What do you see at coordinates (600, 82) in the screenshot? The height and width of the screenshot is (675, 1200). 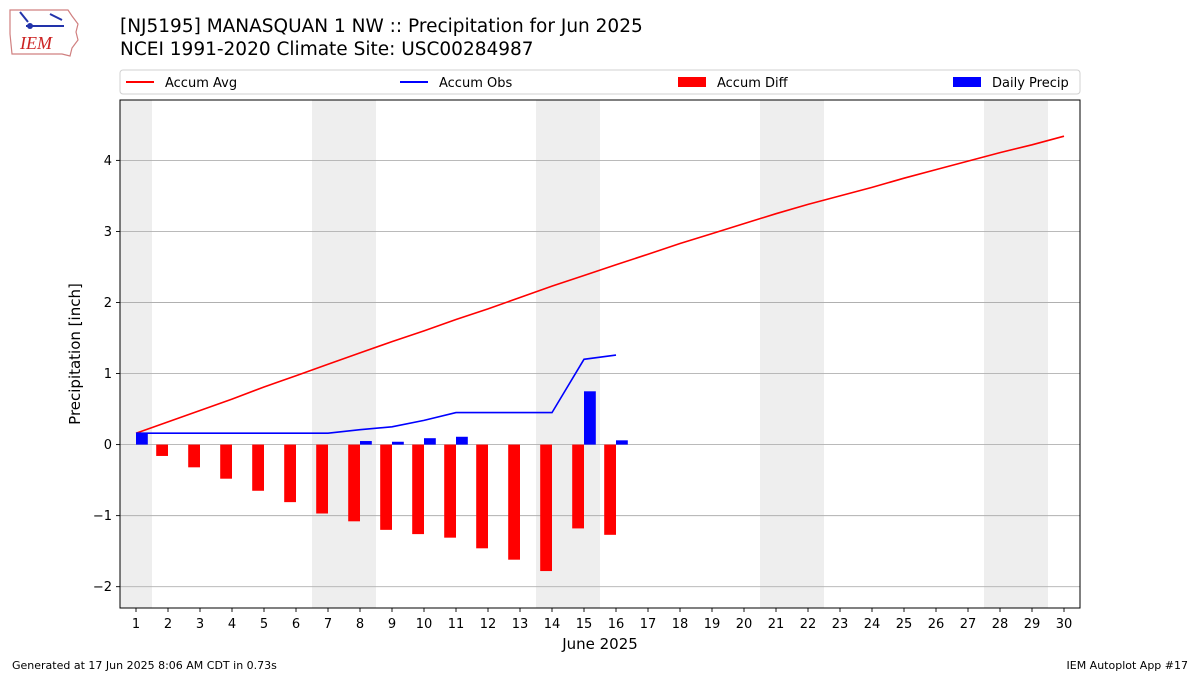 I see `legend-box` at bounding box center [600, 82].